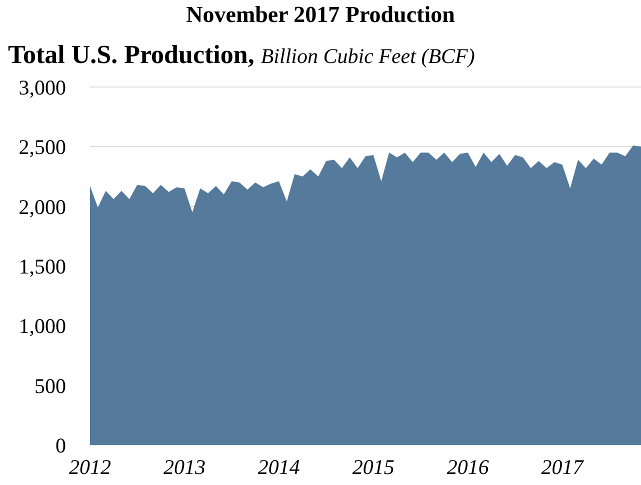 This screenshot has width=641, height=485. I want to click on x-tick-label: 2012, so click(90, 466).